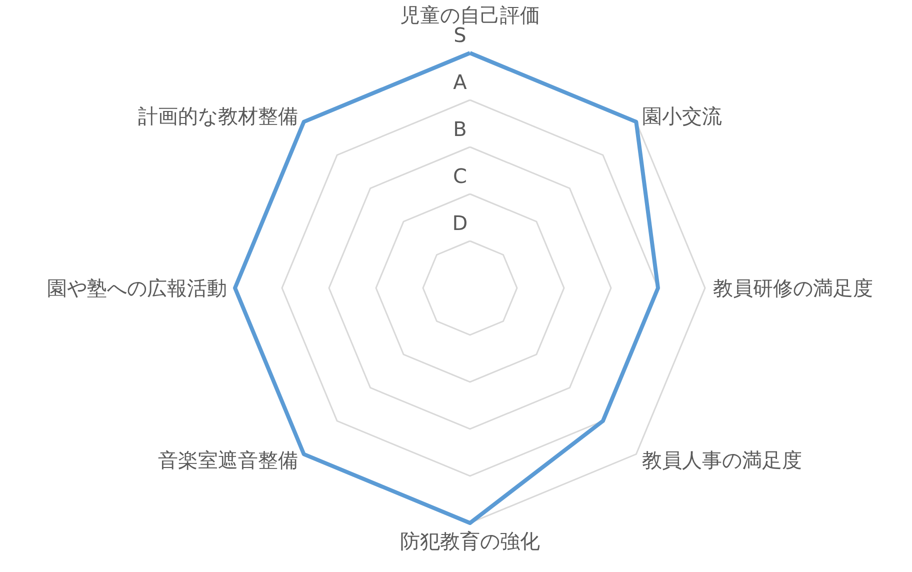 Image resolution: width=912 pixels, height=572 pixels. Describe the element at coordinates (460, 223) in the screenshot. I see `y-tick-label: D` at that location.